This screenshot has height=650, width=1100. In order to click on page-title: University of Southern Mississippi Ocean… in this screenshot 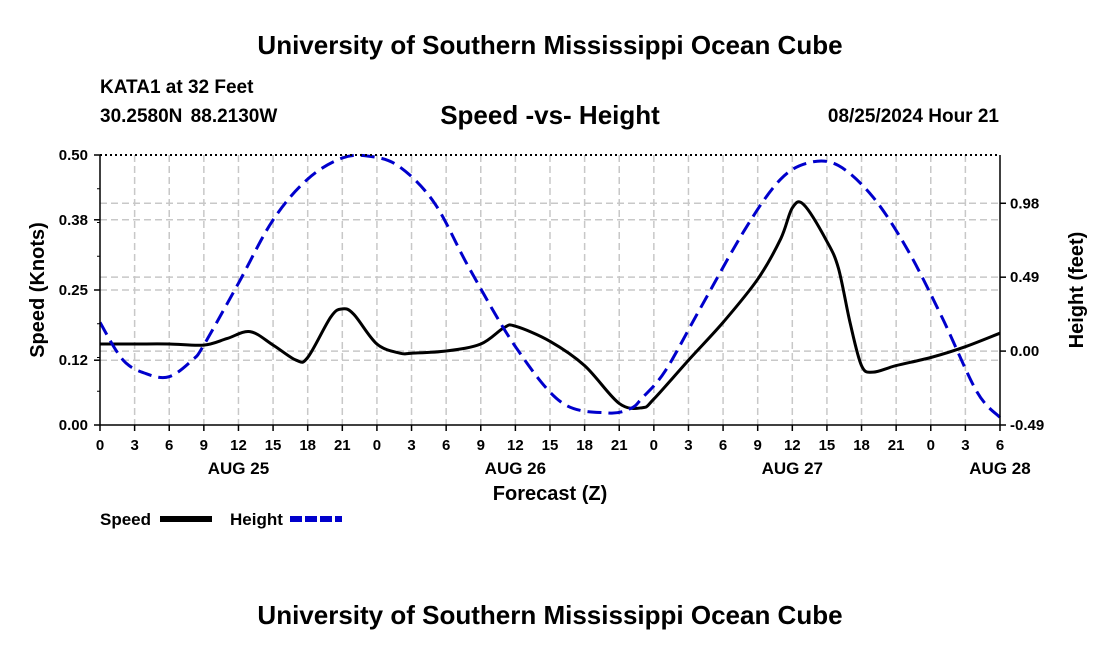, I will do `click(550, 45)`.